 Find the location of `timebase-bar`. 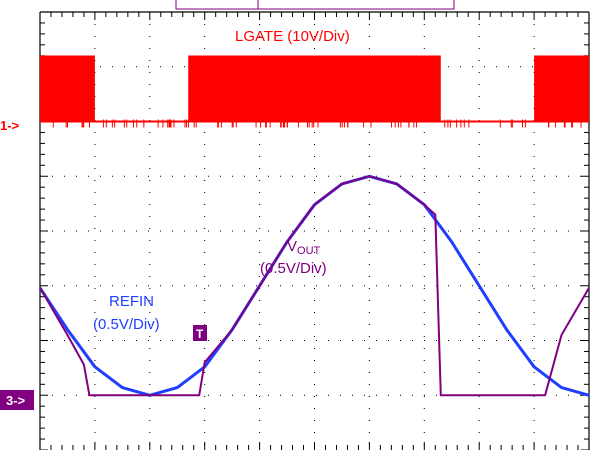

timebase-bar is located at coordinates (315, 5).